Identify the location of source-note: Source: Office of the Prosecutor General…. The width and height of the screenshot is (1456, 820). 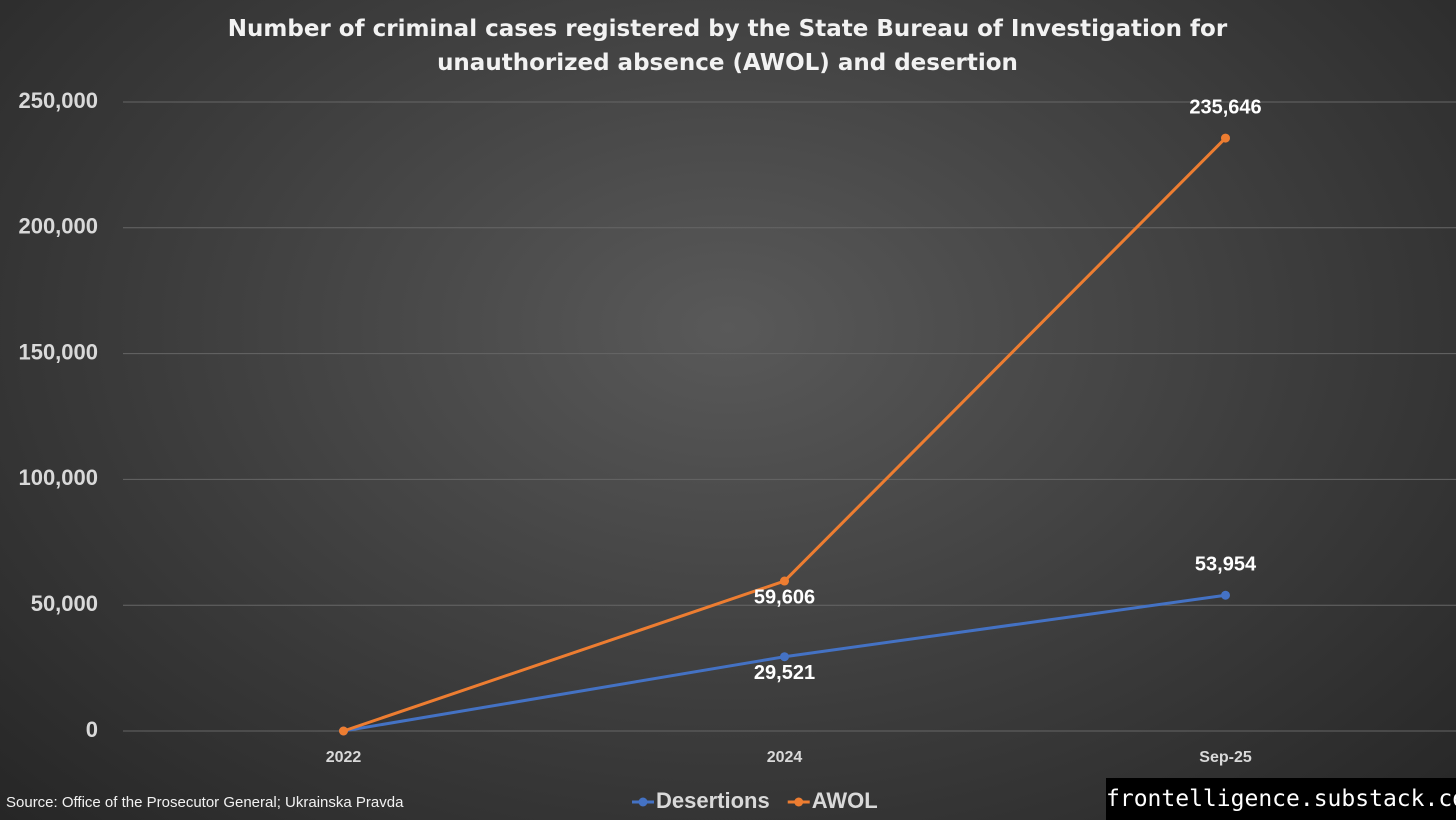
(205, 802).